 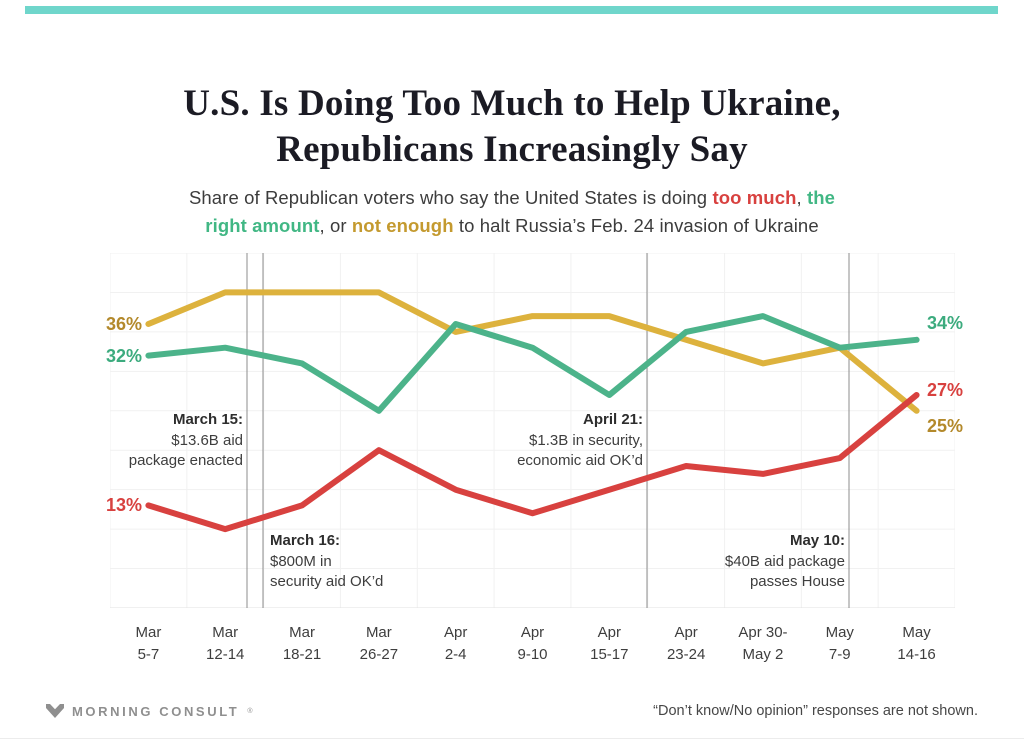 What do you see at coordinates (250, 711) in the screenshot?
I see `trademark-symbol: ®` at bounding box center [250, 711].